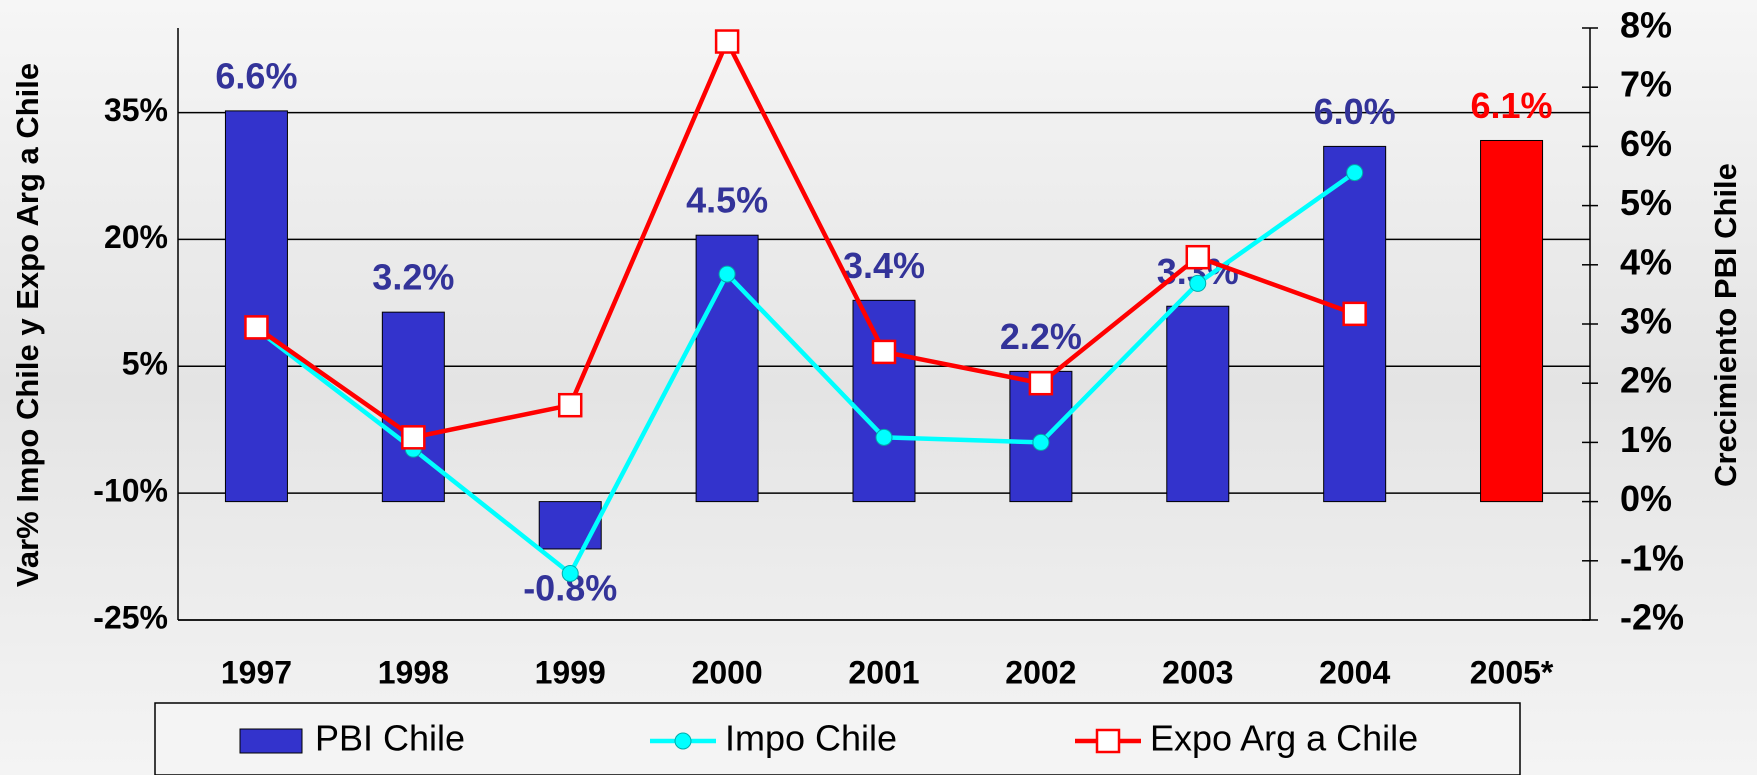  Describe the element at coordinates (1197, 672) in the screenshot. I see `x-tick-label: 2003` at that location.